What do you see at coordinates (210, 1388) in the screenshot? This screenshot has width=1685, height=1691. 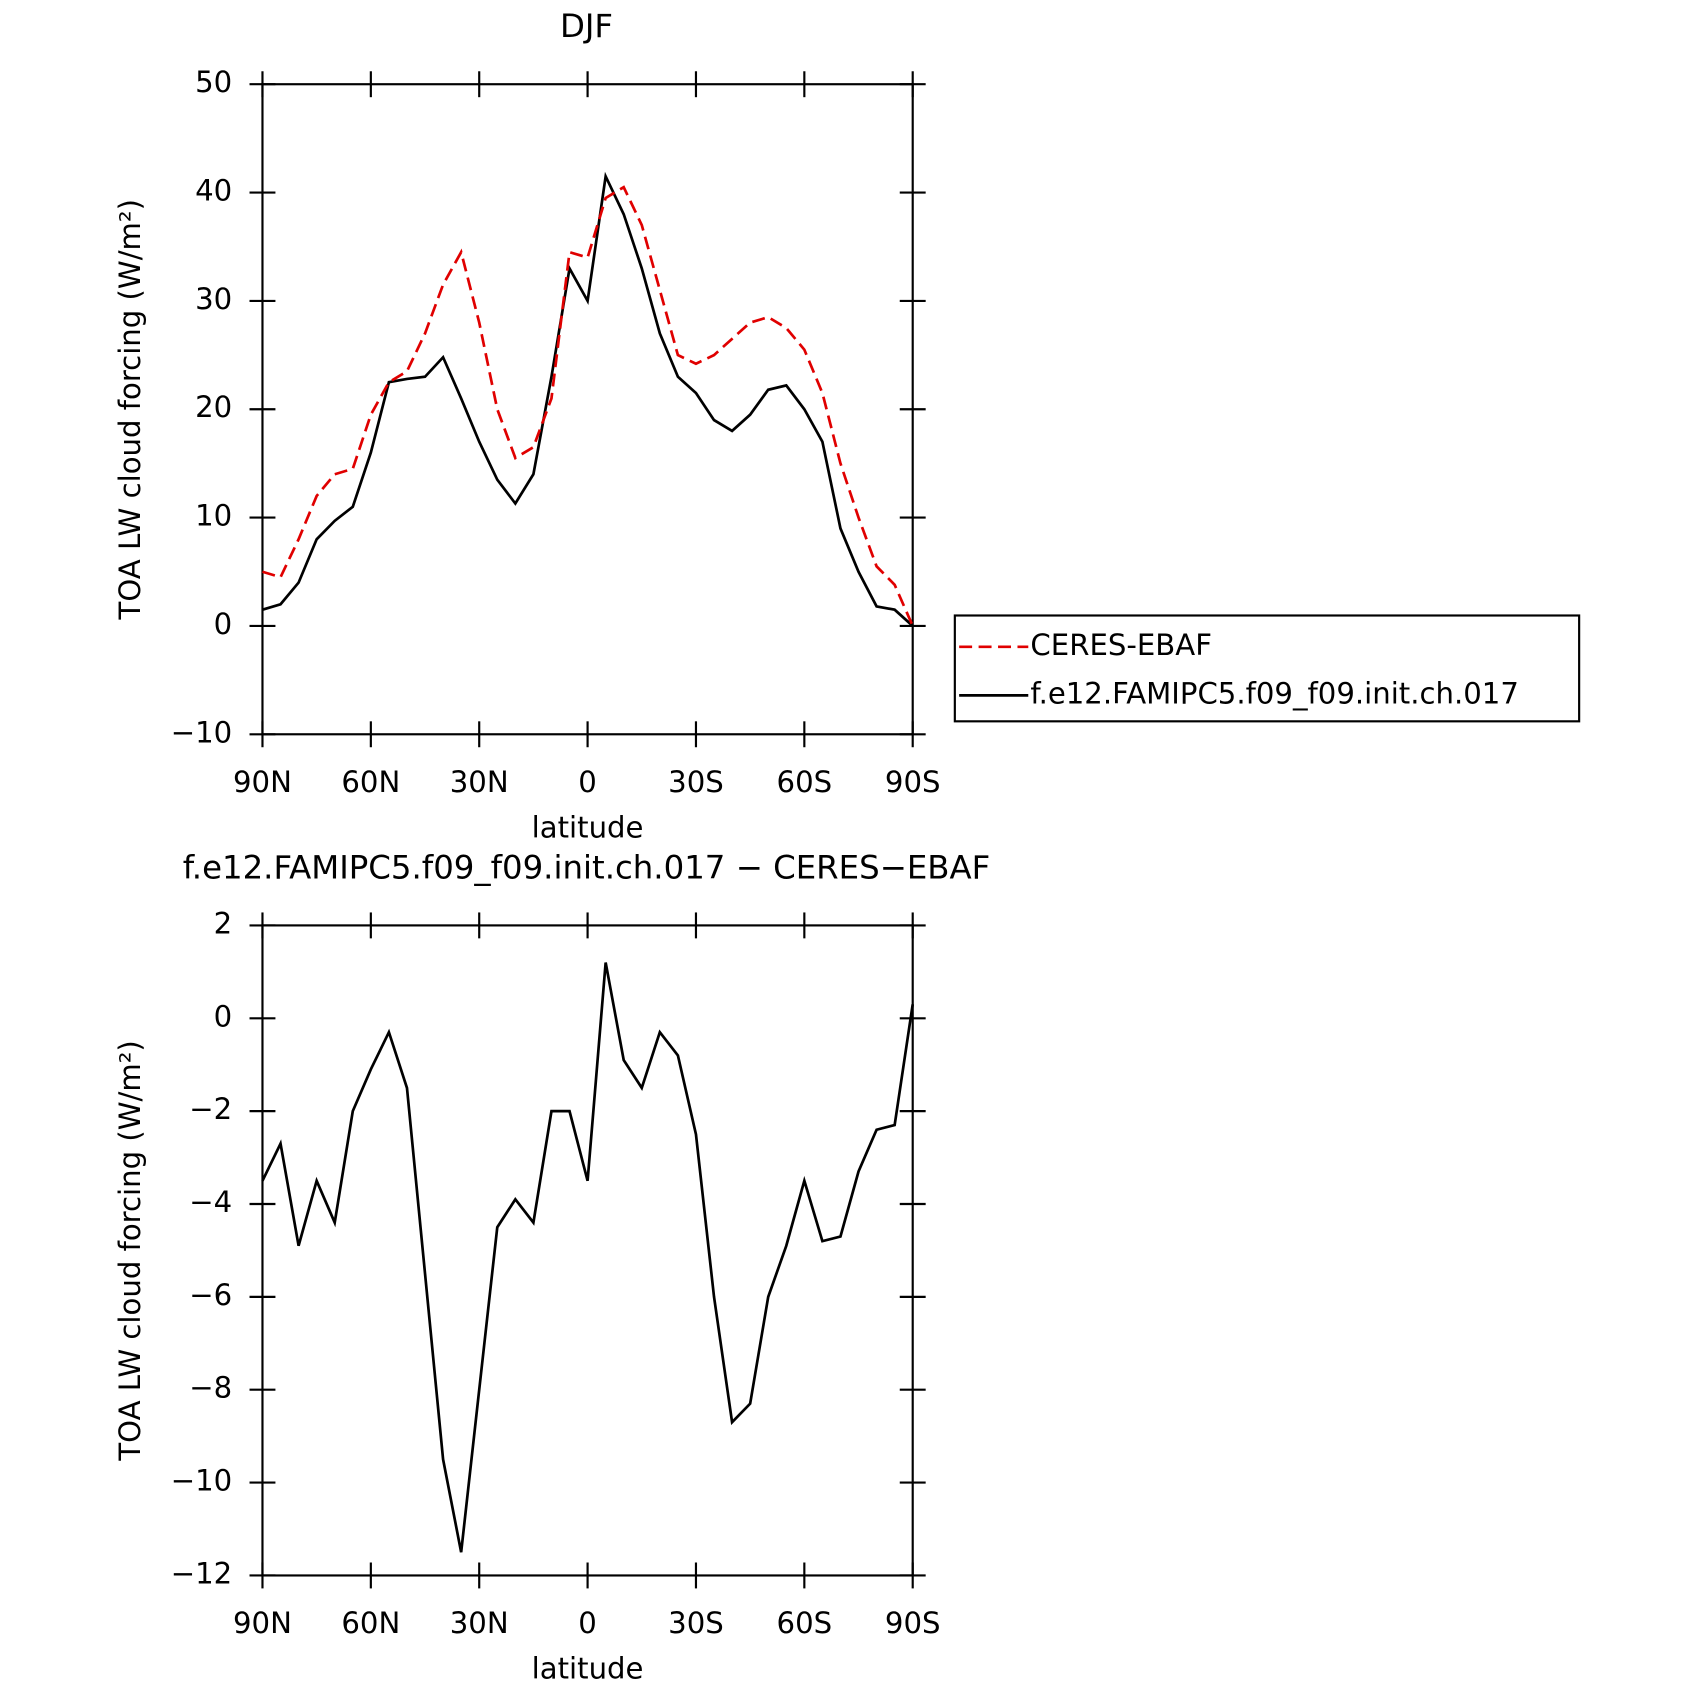 I see `y-tick-label: −8` at bounding box center [210, 1388].